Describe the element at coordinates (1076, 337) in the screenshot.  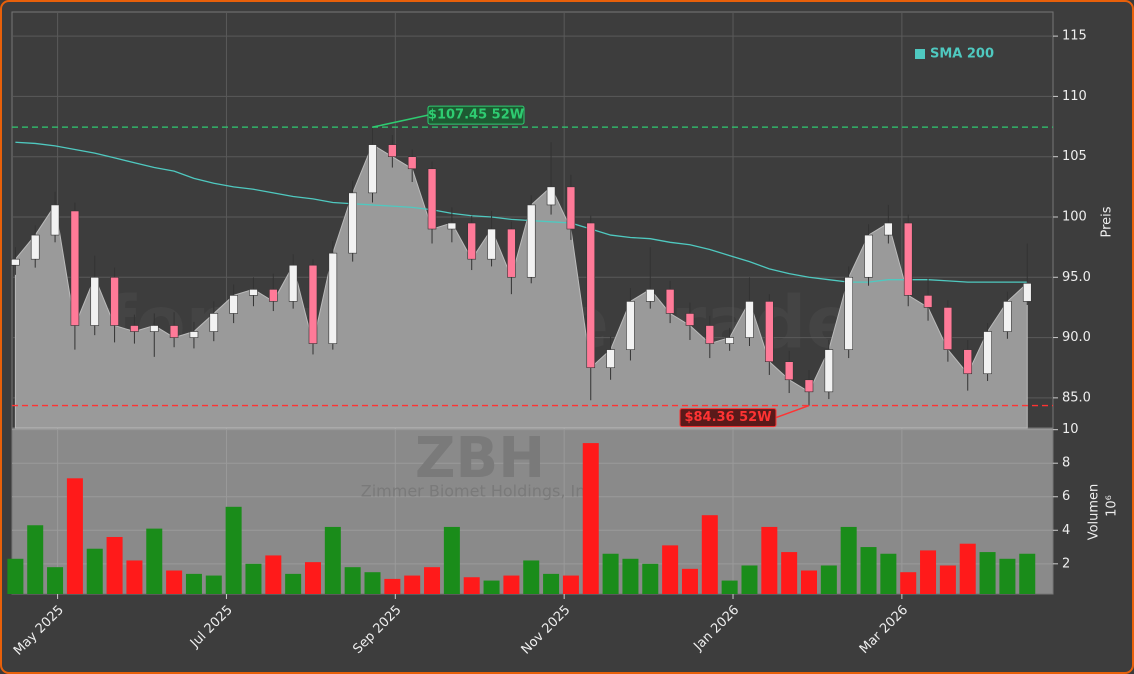
I see `y-tick-label: 90.0` at that location.